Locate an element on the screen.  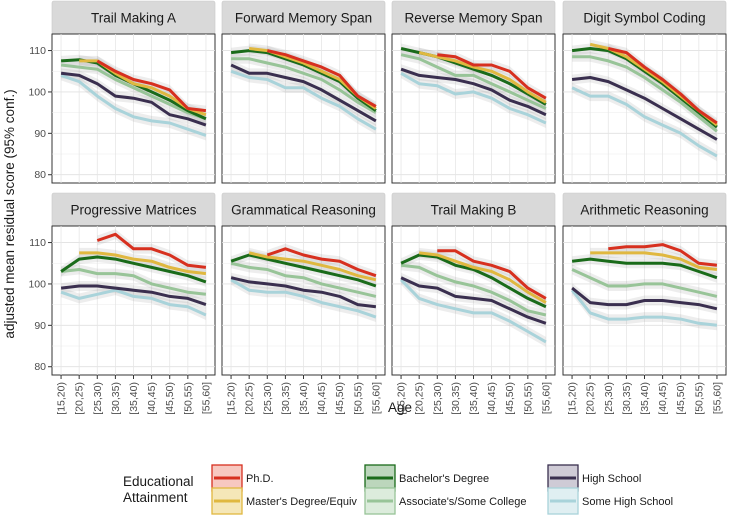
legend-item-associates: Associate's/Some College is located at coordinates (445, 501).